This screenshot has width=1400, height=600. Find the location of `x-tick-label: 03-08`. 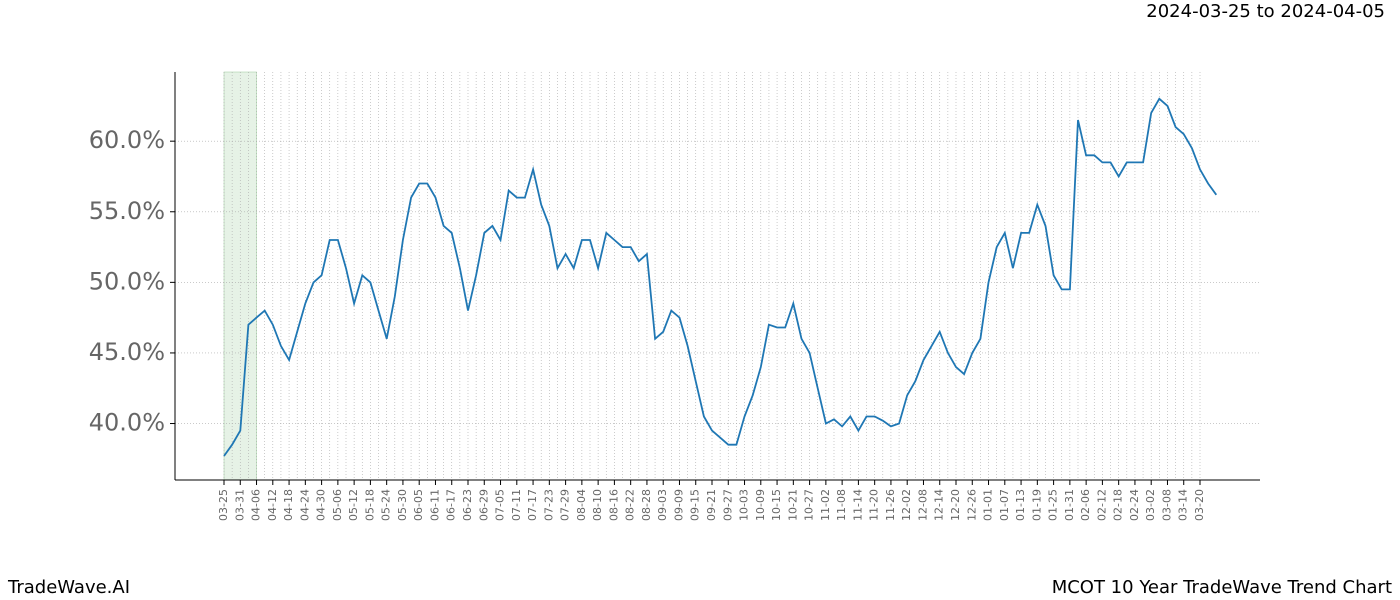

x-tick-label: 03-08 is located at coordinates (1166, 505).